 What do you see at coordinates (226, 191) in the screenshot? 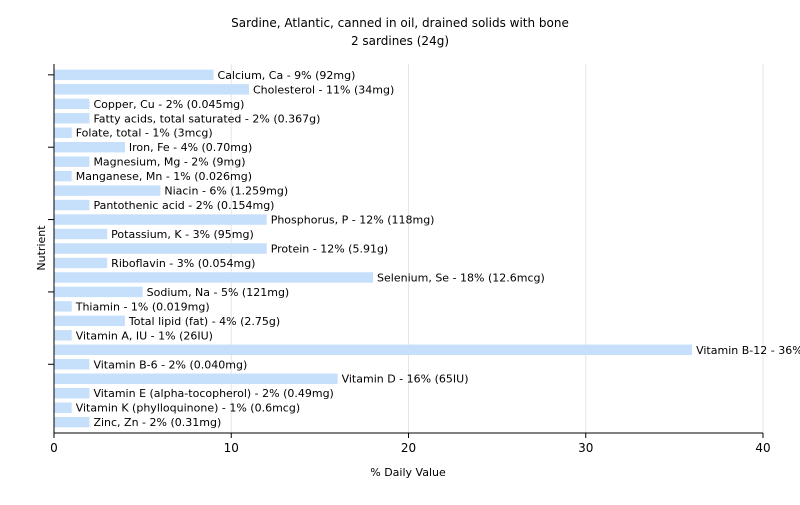
I see `bar-label: Niacin - 6% (1.259mg)` at bounding box center [226, 191].